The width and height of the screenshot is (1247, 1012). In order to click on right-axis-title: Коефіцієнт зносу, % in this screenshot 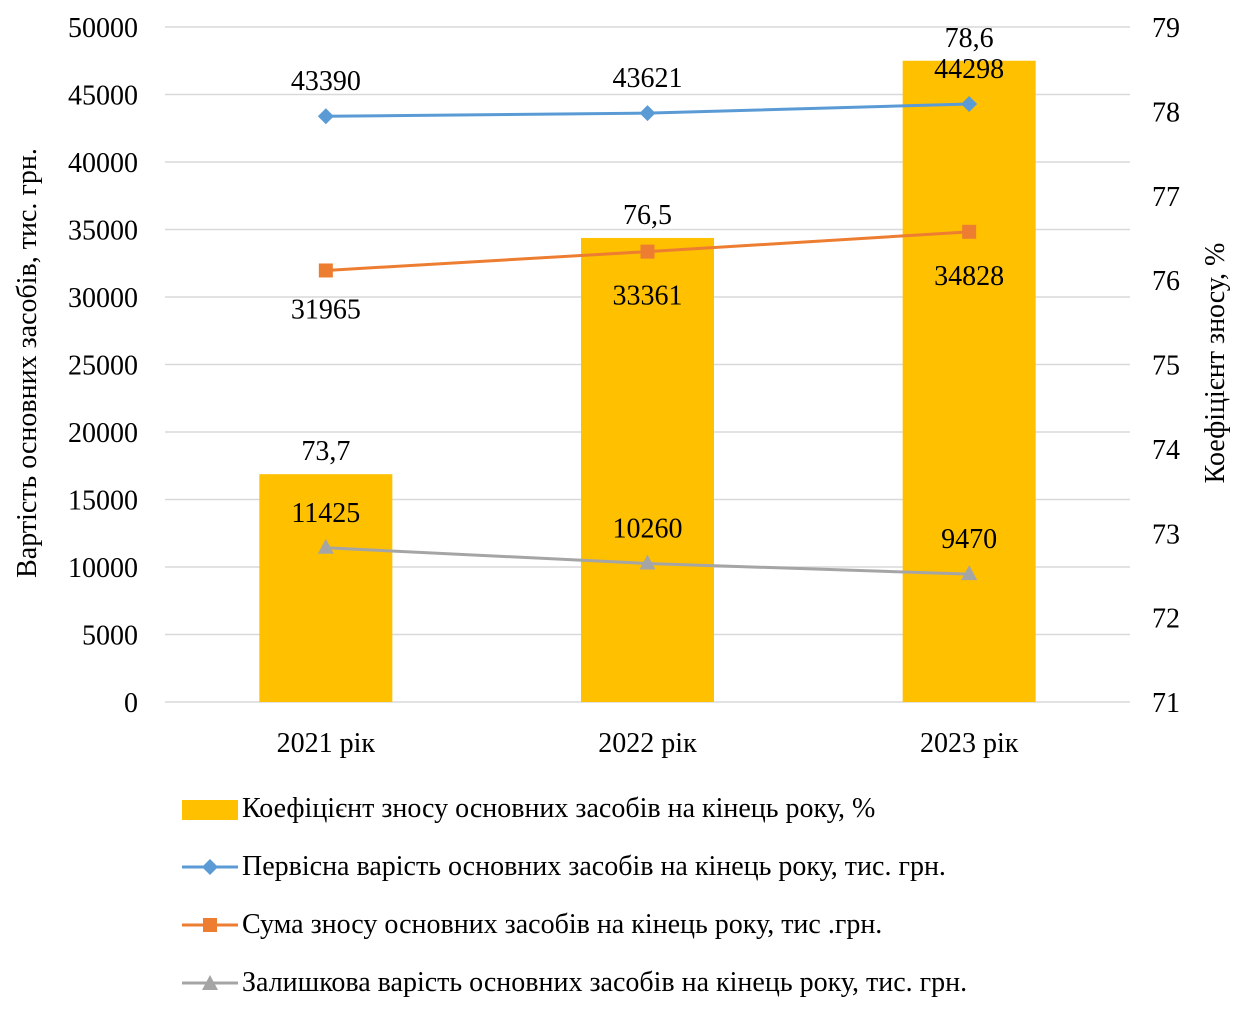, I will do `click(1215, 363)`.